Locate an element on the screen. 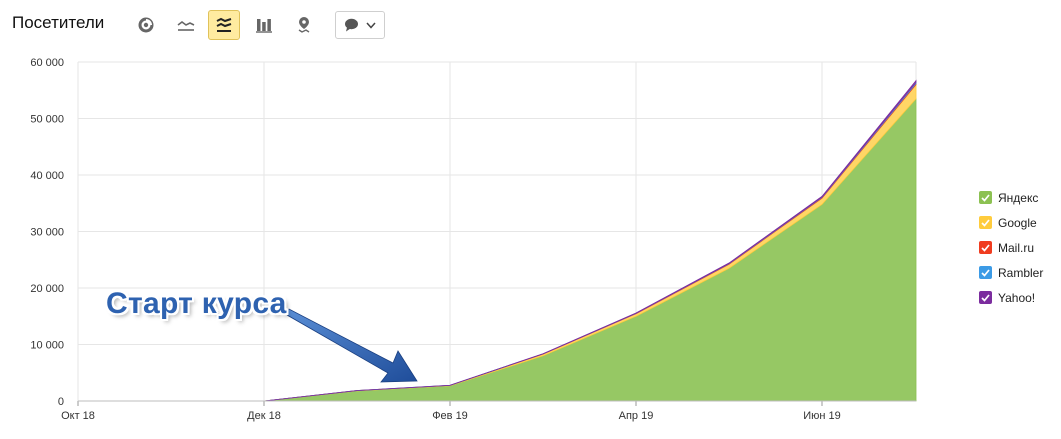  legend-item: Google is located at coordinates (1011, 222).